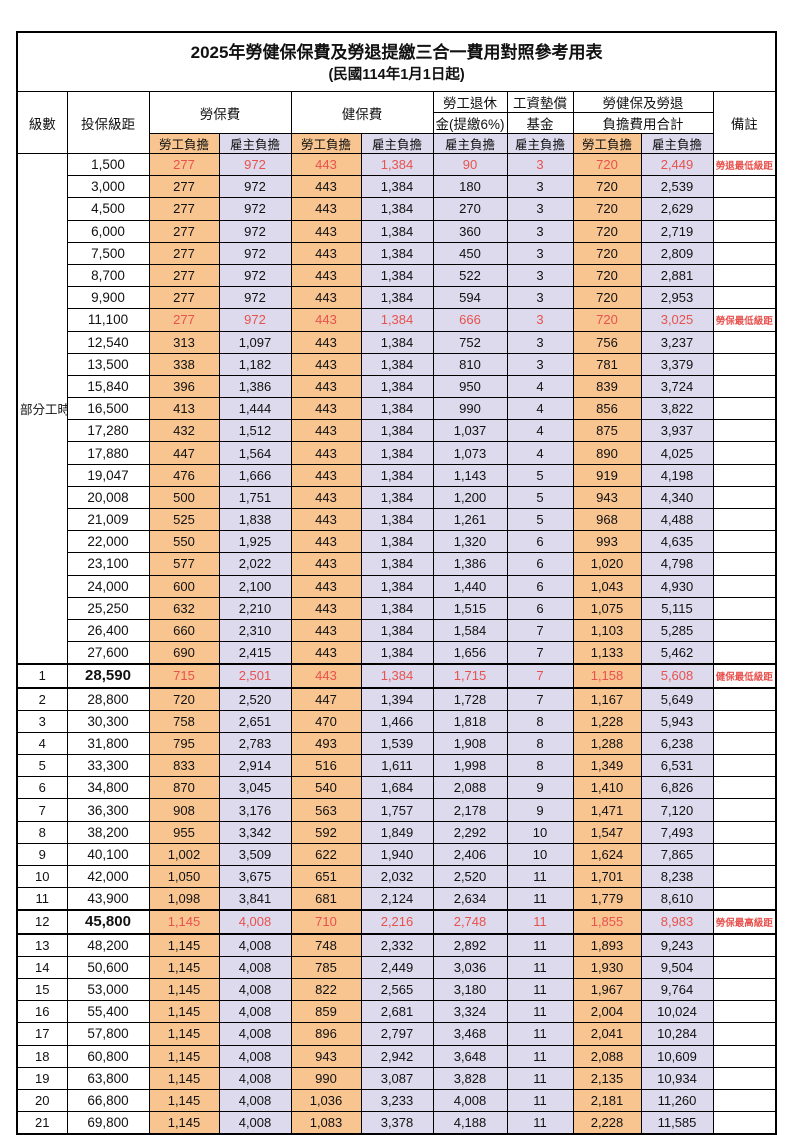 Image resolution: width=791 pixels, height=1135 pixels. Describe the element at coordinates (108, 1034) in the screenshot. I see `bracket-cell: 57,800` at that location.